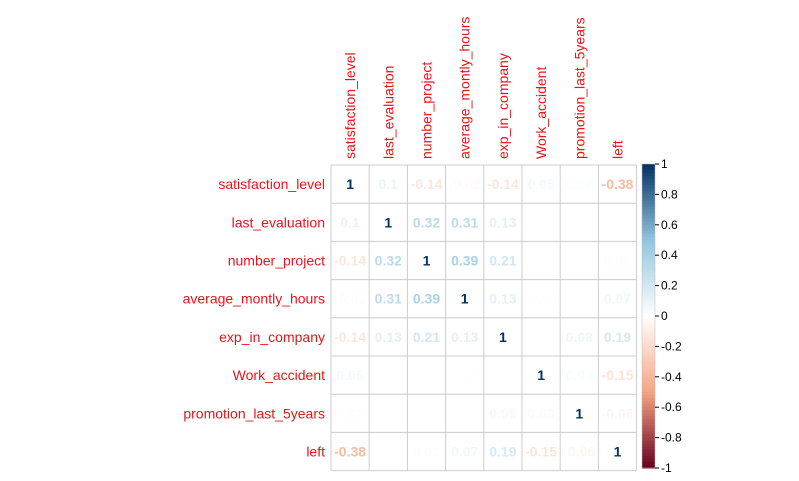  I want to click on correlation-value: -0.02, so click(465, 184).